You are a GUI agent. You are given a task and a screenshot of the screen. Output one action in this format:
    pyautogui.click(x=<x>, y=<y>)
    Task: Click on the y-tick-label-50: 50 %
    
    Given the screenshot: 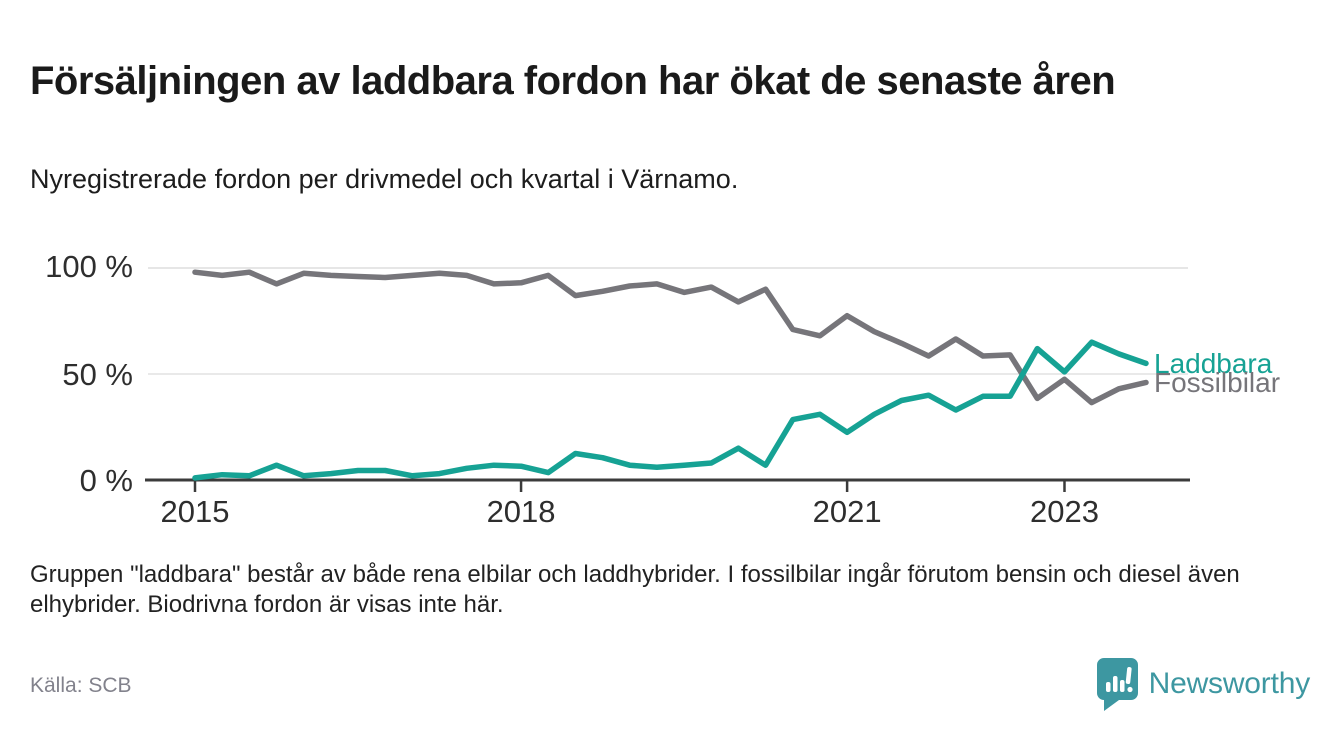 What is the action you would take?
    pyautogui.click(x=97, y=374)
    